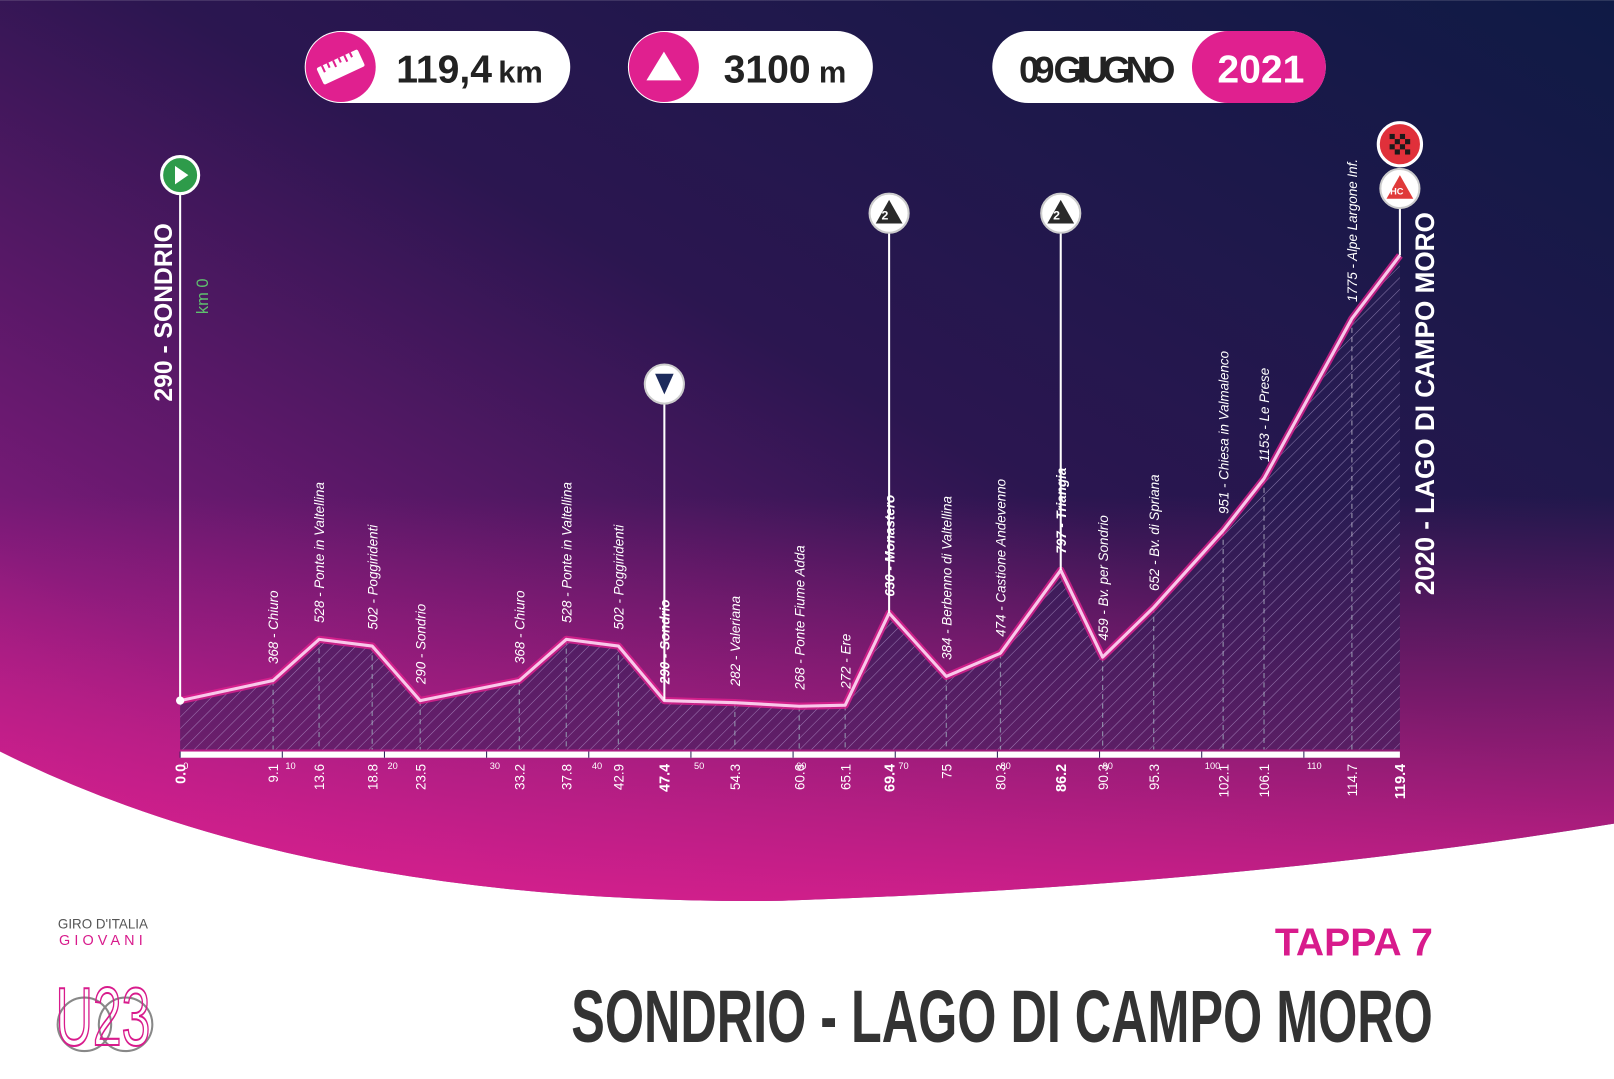 The width and height of the screenshot is (1614, 1079). What do you see at coordinates (495, 766) in the screenshot?
I see `scale-tick-label: 30` at bounding box center [495, 766].